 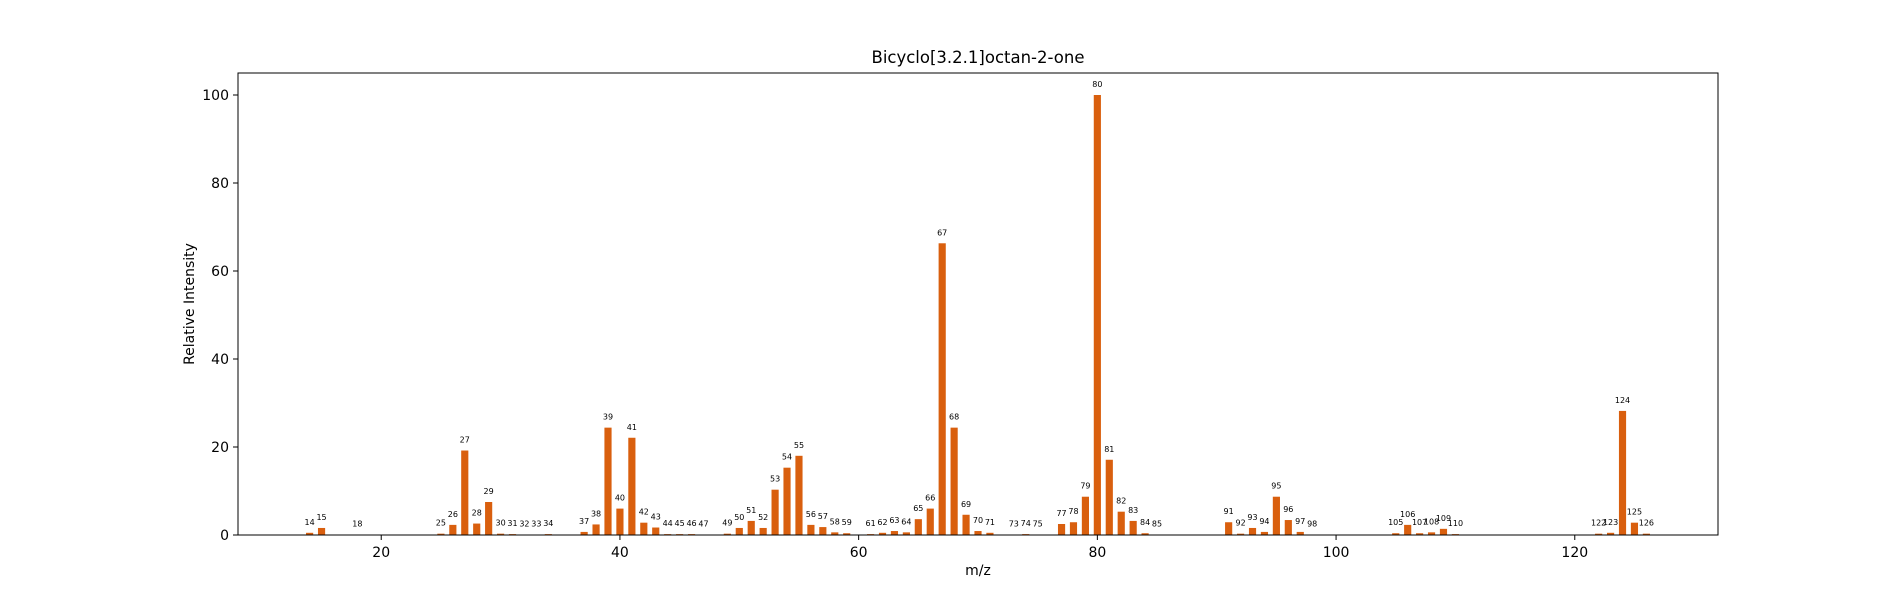 What do you see at coordinates (978, 571) in the screenshot?
I see `x-axis-label: m/z` at bounding box center [978, 571].